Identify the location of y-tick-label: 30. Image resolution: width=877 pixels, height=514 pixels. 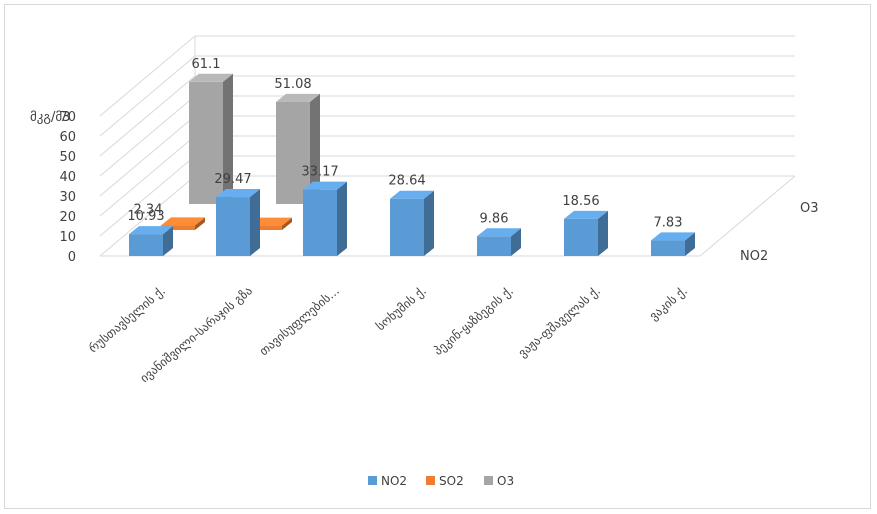
(67, 197).